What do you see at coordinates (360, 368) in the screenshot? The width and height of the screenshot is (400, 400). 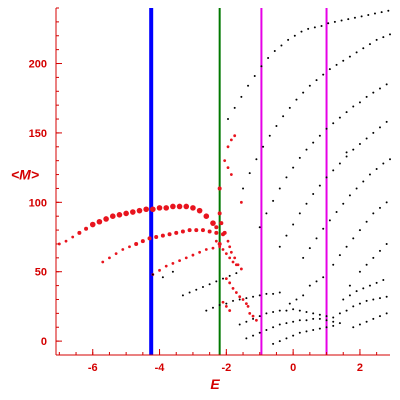 I see `x-tick-label: 2` at bounding box center [360, 368].